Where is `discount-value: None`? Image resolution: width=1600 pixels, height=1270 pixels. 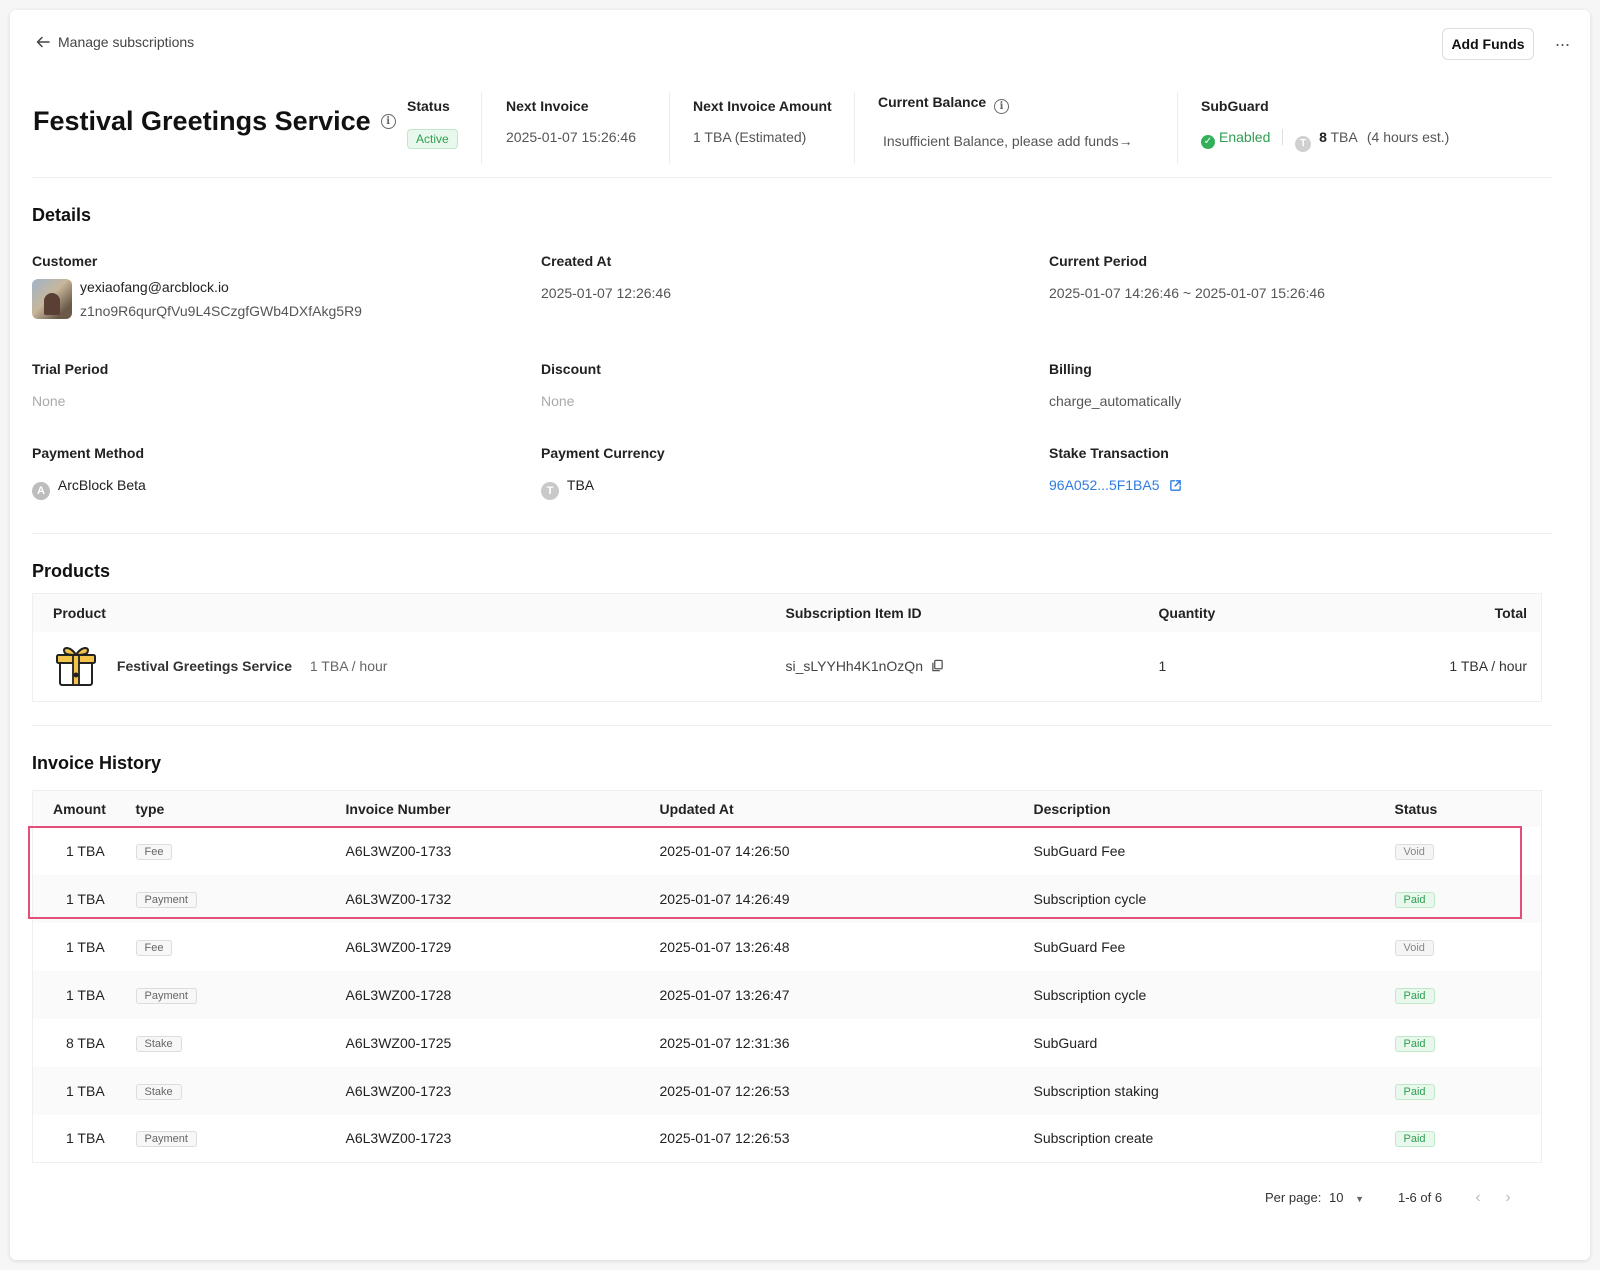 discount-value: None is located at coordinates (558, 401).